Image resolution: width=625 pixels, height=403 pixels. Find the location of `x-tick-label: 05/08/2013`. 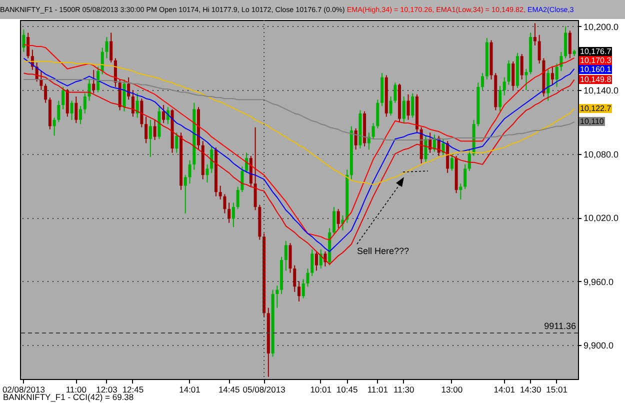

x-tick-label: 05/08/2013 is located at coordinates (264, 389).